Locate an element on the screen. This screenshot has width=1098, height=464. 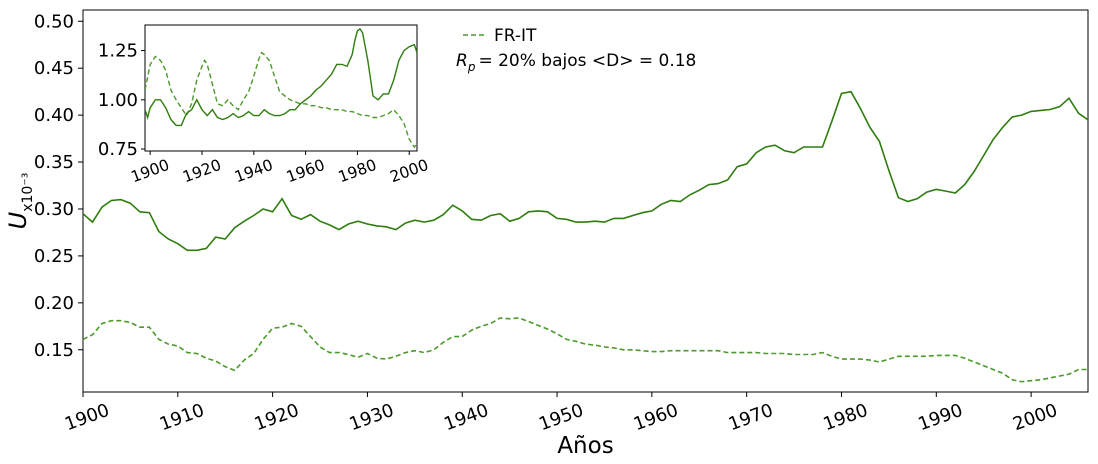
x-tick-label: 1920 is located at coordinates (277, 417).